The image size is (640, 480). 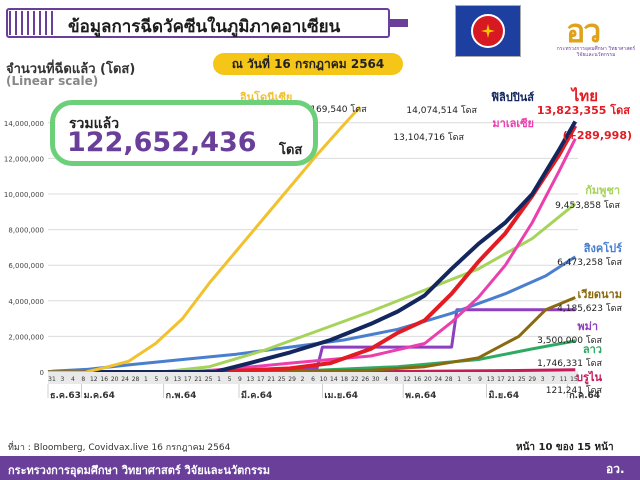 What do you see at coordinates (324, 379) in the screenshot?
I see `x-tick-label: 10` at bounding box center [324, 379].